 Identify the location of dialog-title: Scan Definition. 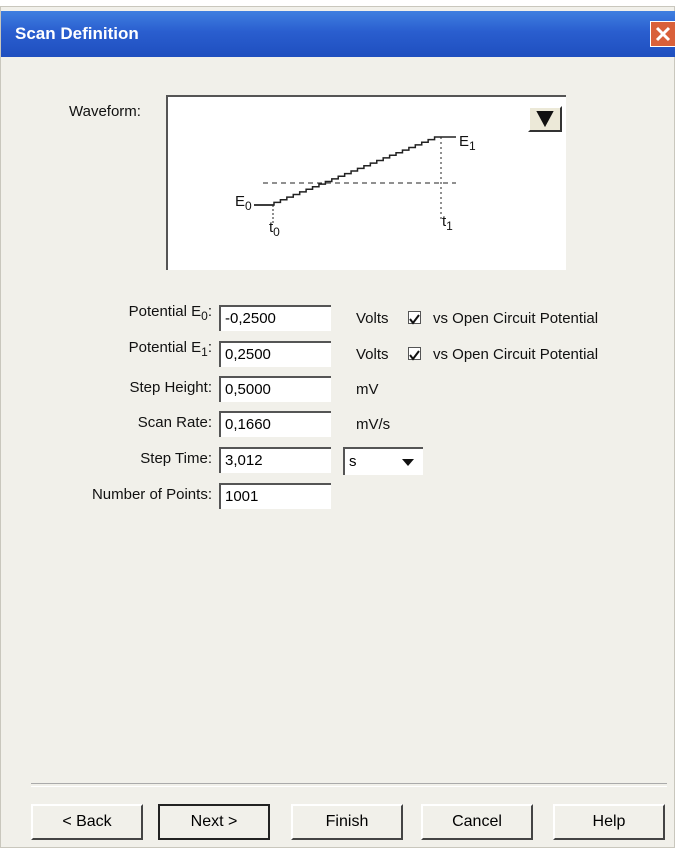
(77, 33).